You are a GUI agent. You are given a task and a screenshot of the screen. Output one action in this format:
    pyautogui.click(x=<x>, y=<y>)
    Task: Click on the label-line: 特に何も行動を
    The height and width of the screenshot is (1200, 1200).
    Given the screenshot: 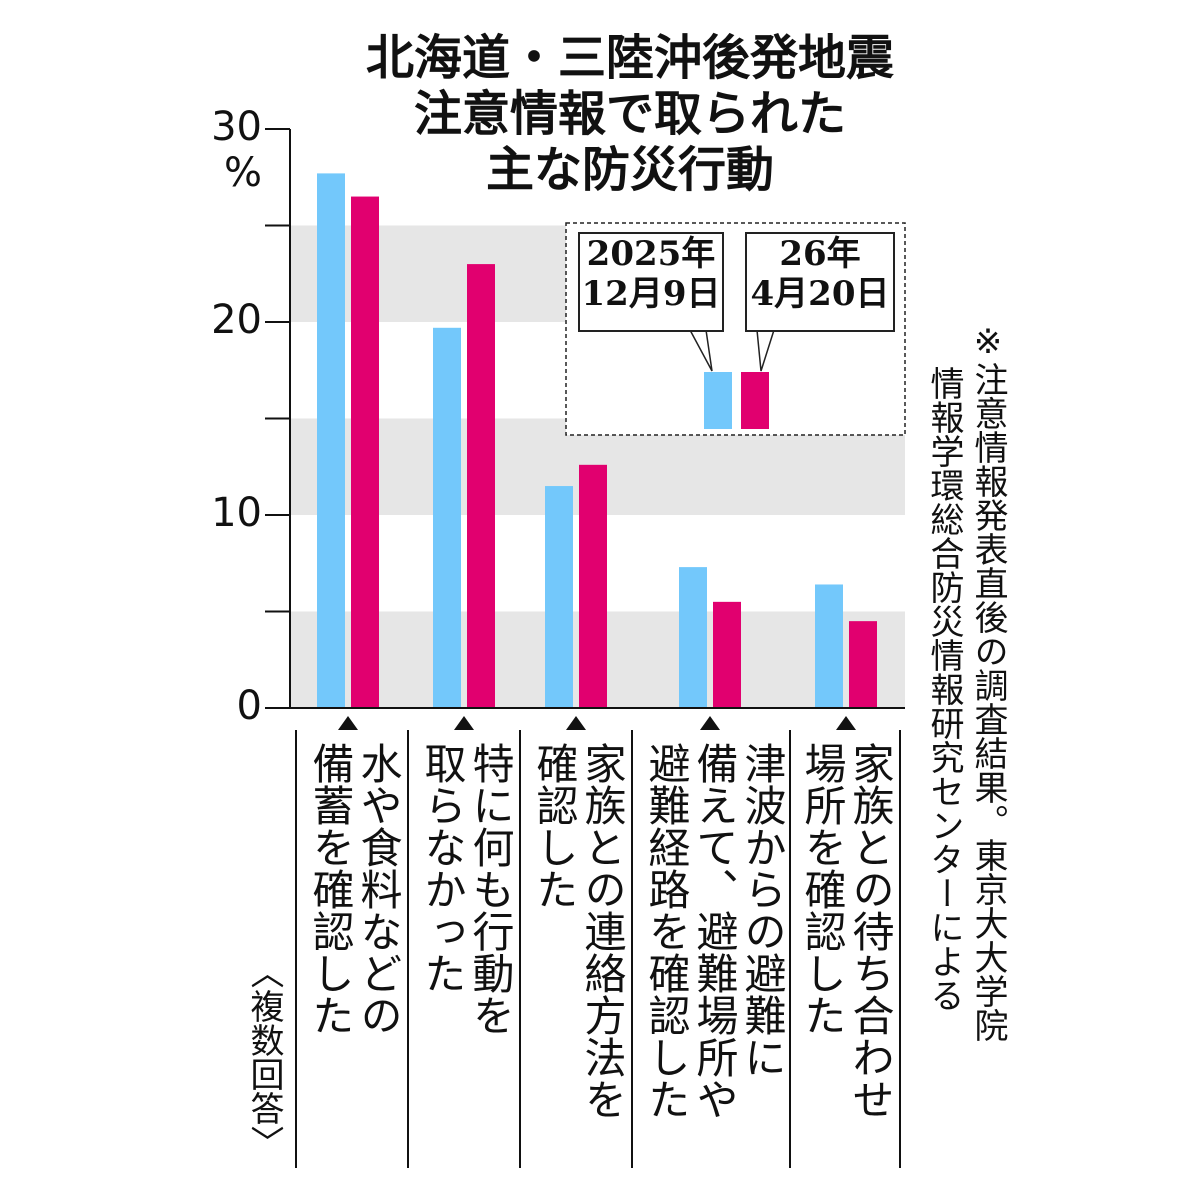 What is the action you would take?
    pyautogui.click(x=490, y=889)
    